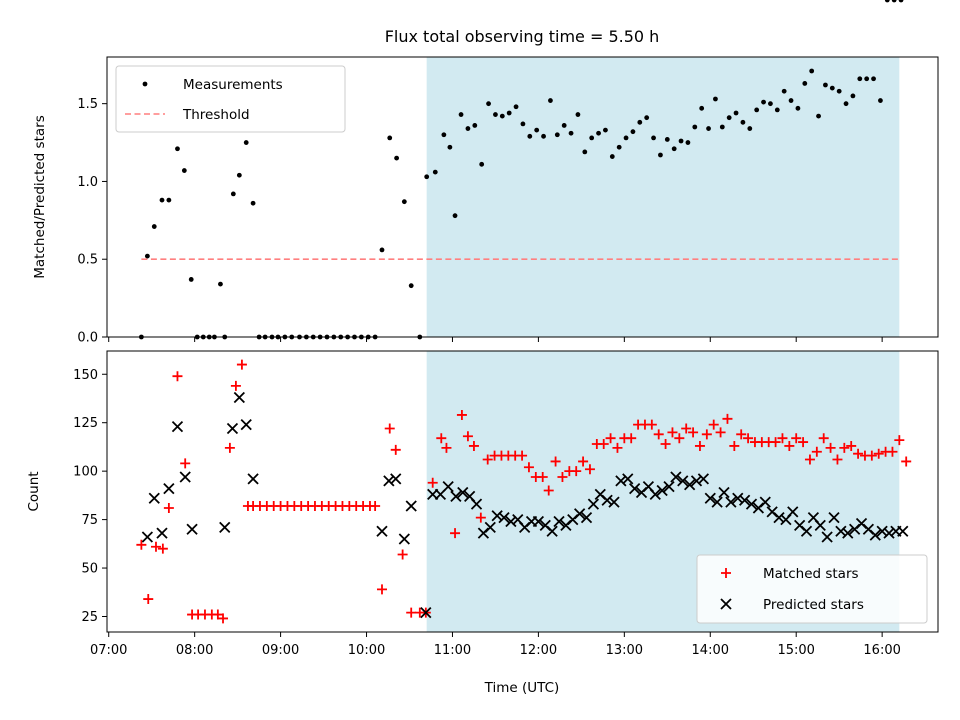 This screenshot has height=720, width=960. I want to click on legend-label: Measurements, so click(233, 85).